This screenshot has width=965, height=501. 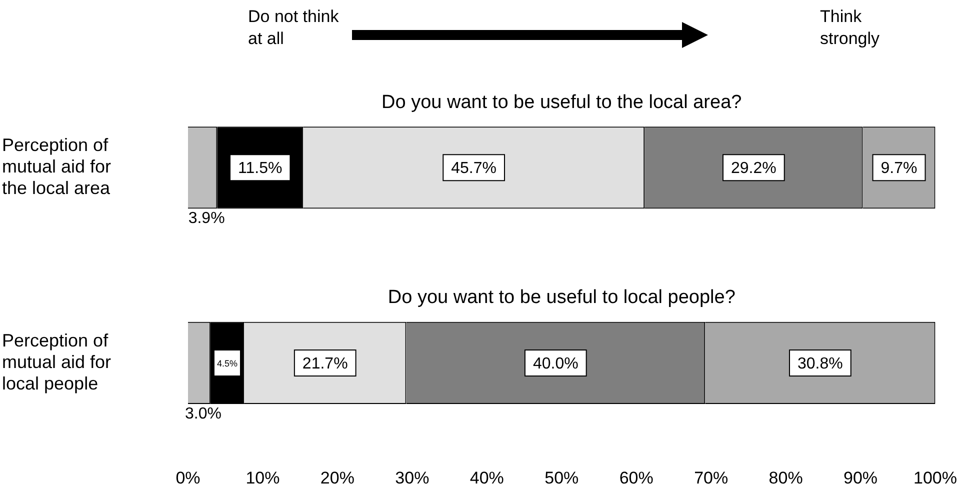 I want to click on text: Do not think at all, so click(x=294, y=28).